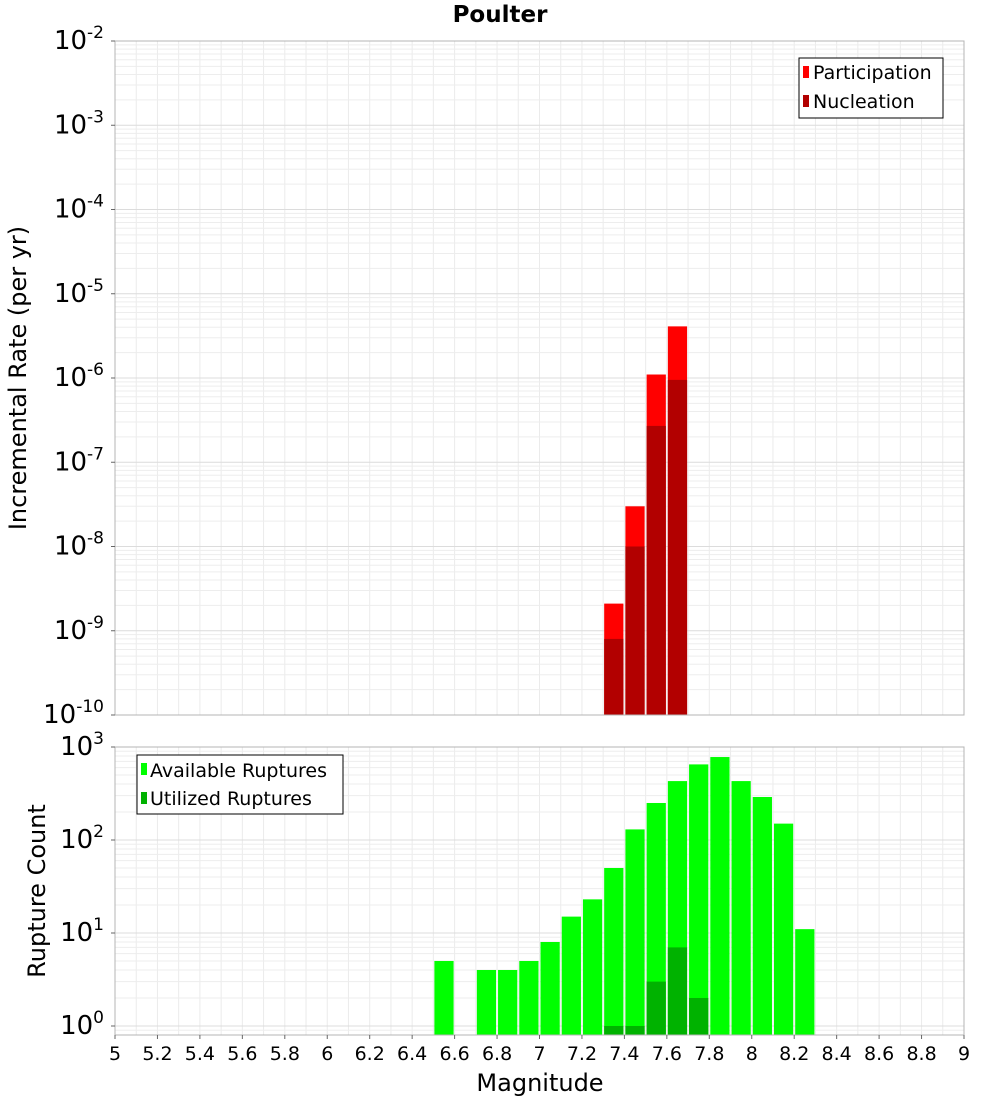  Describe the element at coordinates (837, 1054) in the screenshot. I see `x-tick-label: 8.4` at that location.